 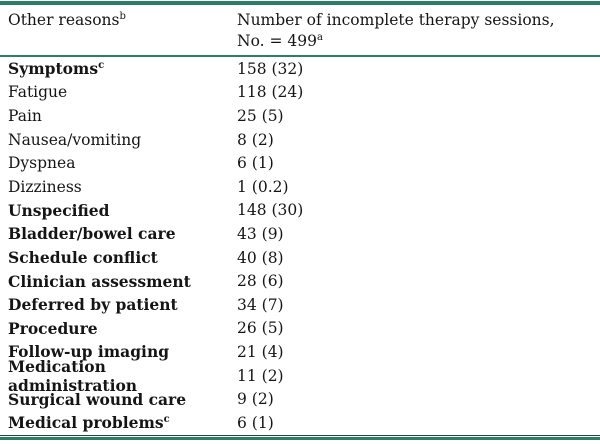 I want to click on row-label-text: Follow-up imaging, so click(x=89, y=352).